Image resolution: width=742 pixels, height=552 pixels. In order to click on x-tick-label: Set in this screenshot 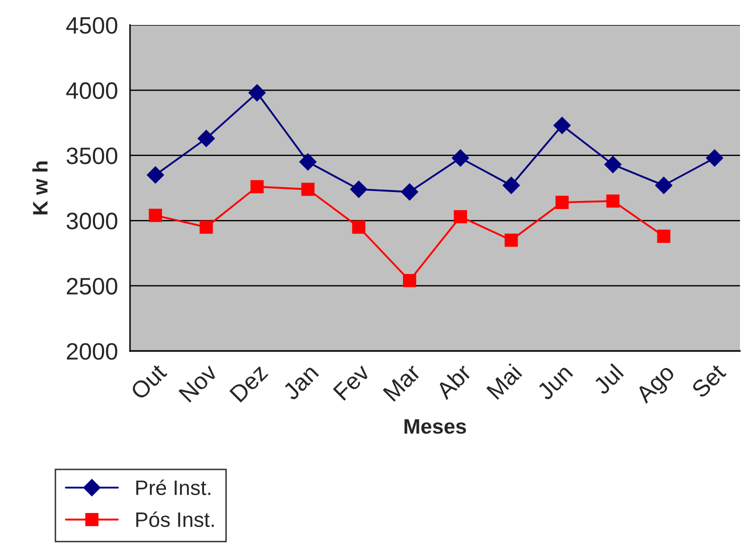, I will do `click(708, 380)`.